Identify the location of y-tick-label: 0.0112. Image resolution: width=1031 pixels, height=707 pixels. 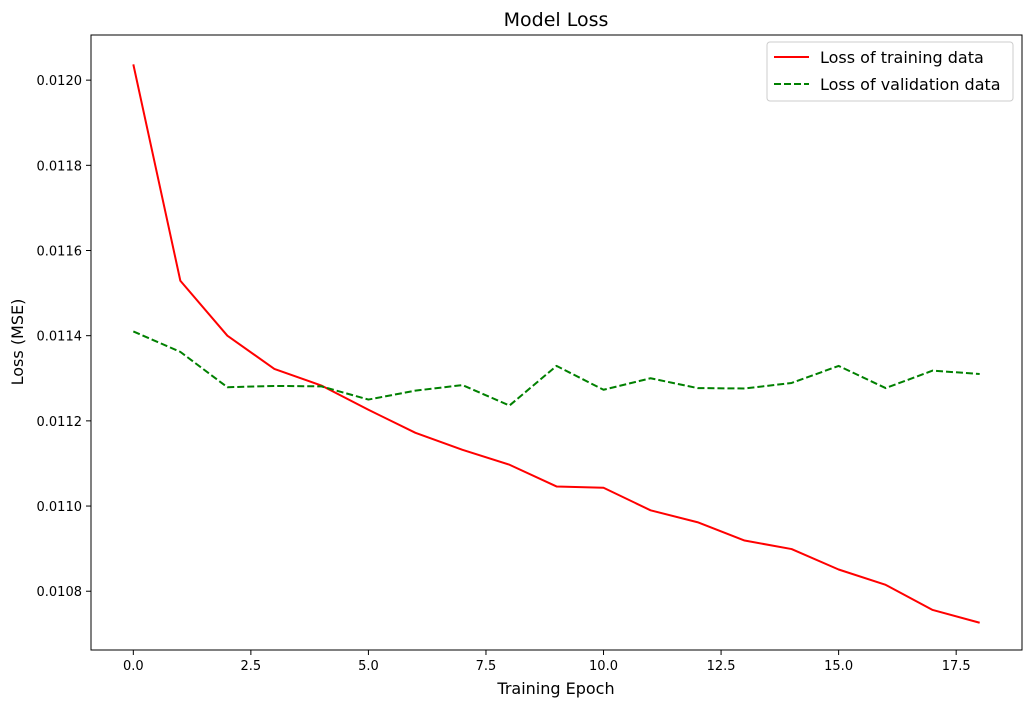
(60, 422).